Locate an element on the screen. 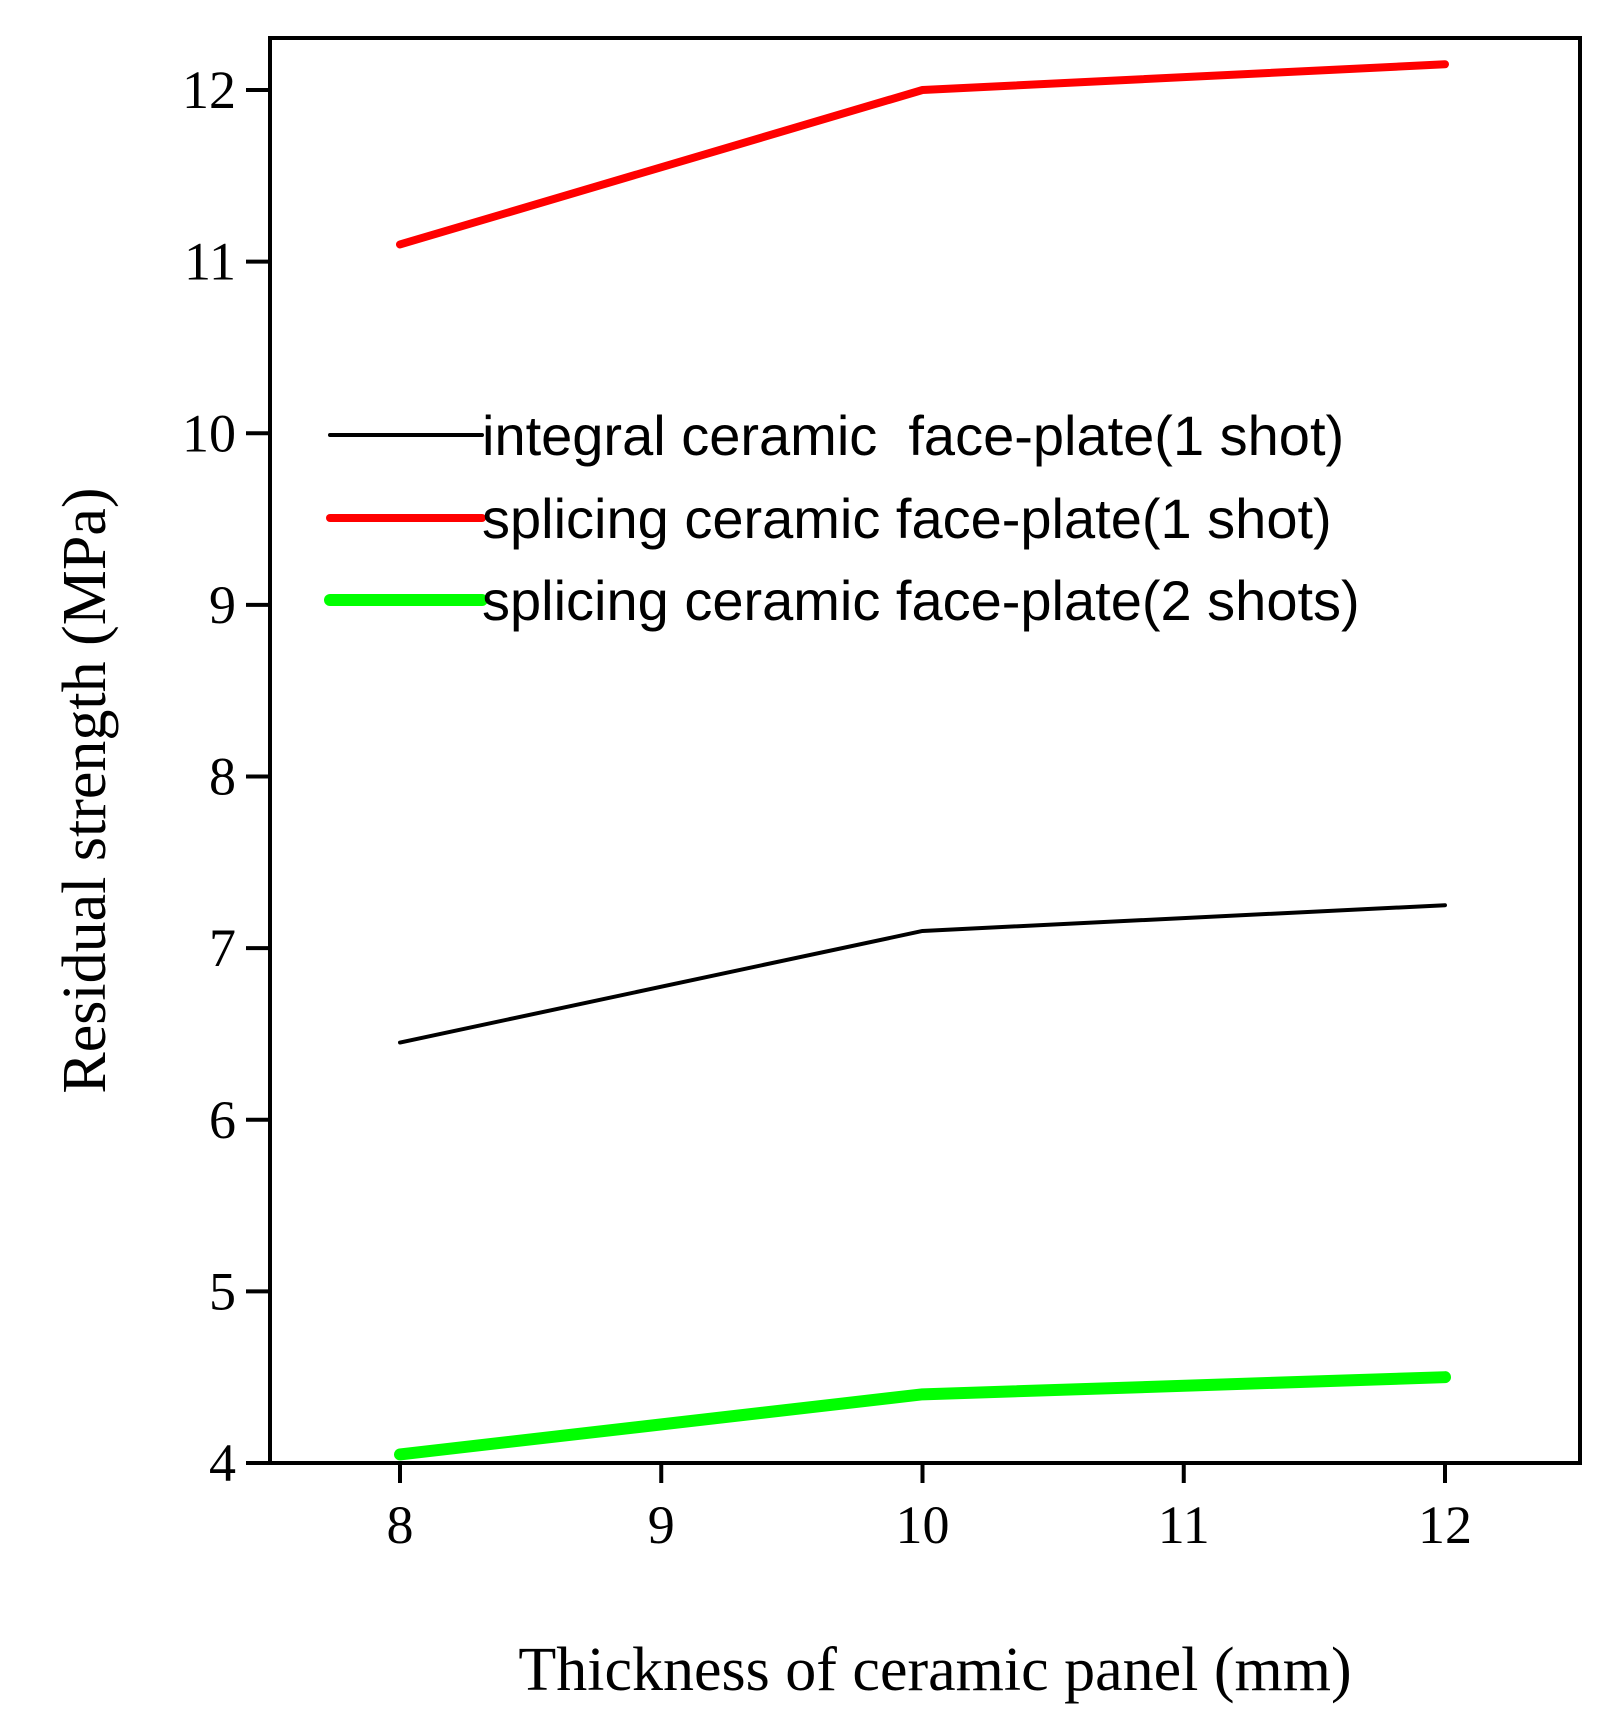 The image size is (1615, 1724). x-tick-label: 11 is located at coordinates (1184, 1525).